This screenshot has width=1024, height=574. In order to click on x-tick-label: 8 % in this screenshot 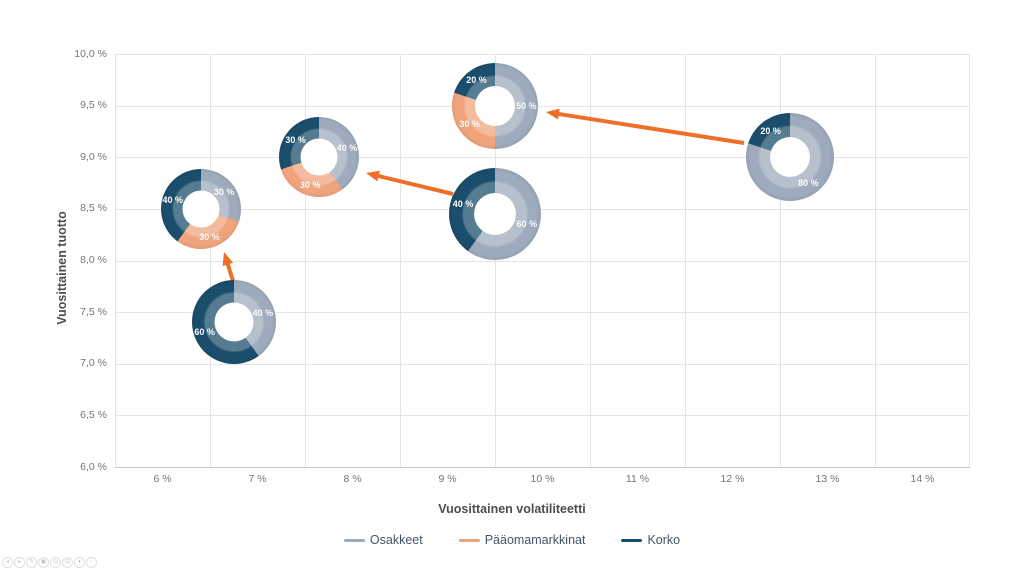, I will do `click(352, 479)`.